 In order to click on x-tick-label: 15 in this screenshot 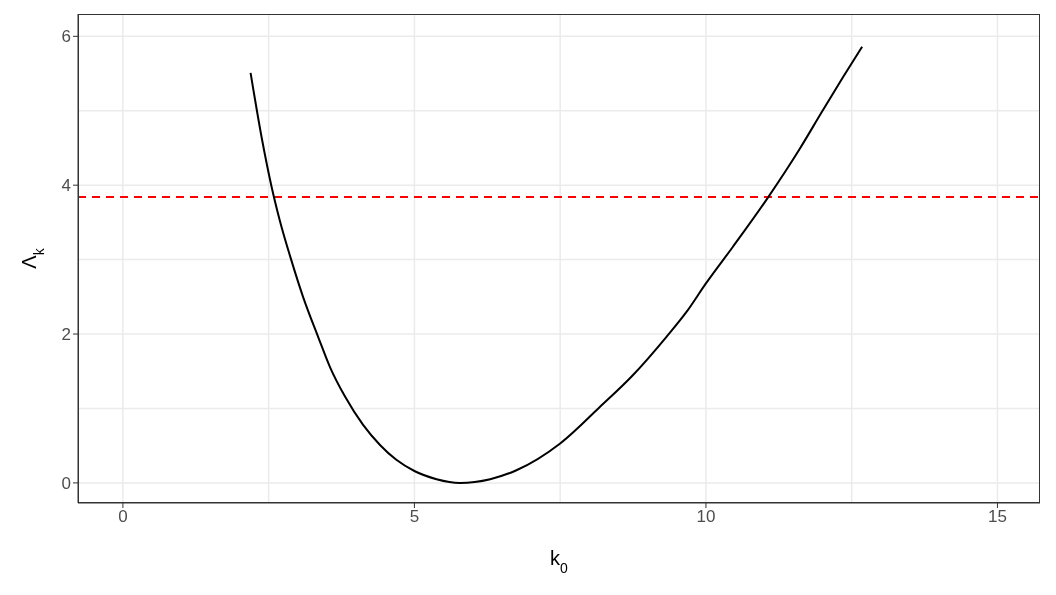, I will do `click(997, 517)`.